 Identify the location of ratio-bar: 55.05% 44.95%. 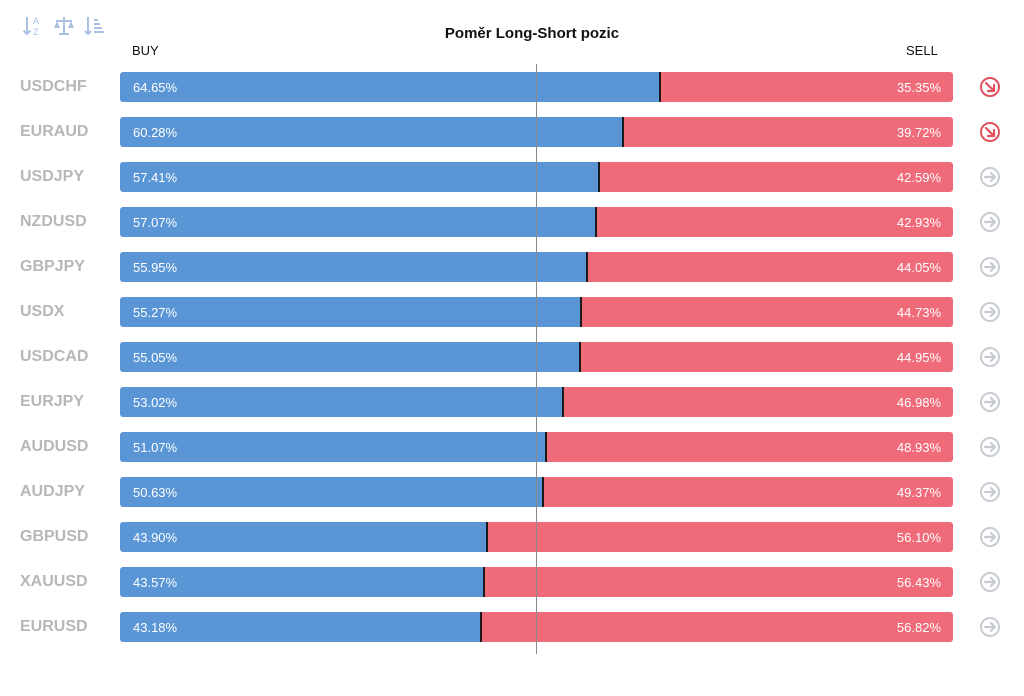
(536, 357).